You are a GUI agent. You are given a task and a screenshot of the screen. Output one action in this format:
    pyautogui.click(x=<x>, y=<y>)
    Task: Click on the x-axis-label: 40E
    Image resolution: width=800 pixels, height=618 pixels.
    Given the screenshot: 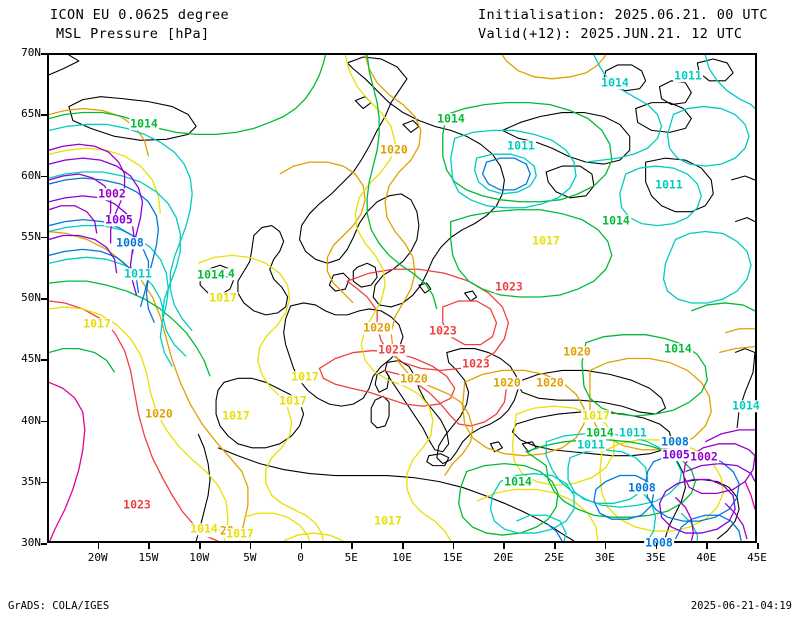 What is the action you would take?
    pyautogui.click(x=706, y=557)
    